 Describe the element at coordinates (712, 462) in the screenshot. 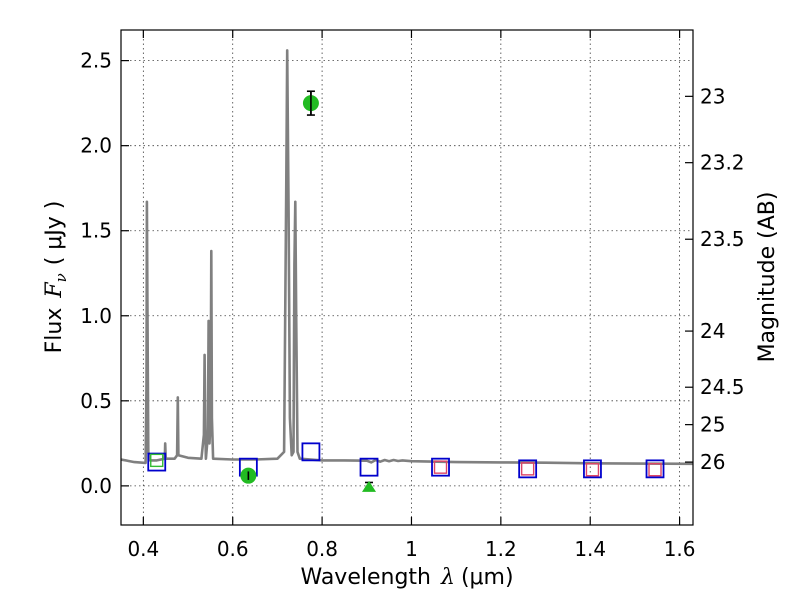

I see `mag-tick-label: 26` at that location.